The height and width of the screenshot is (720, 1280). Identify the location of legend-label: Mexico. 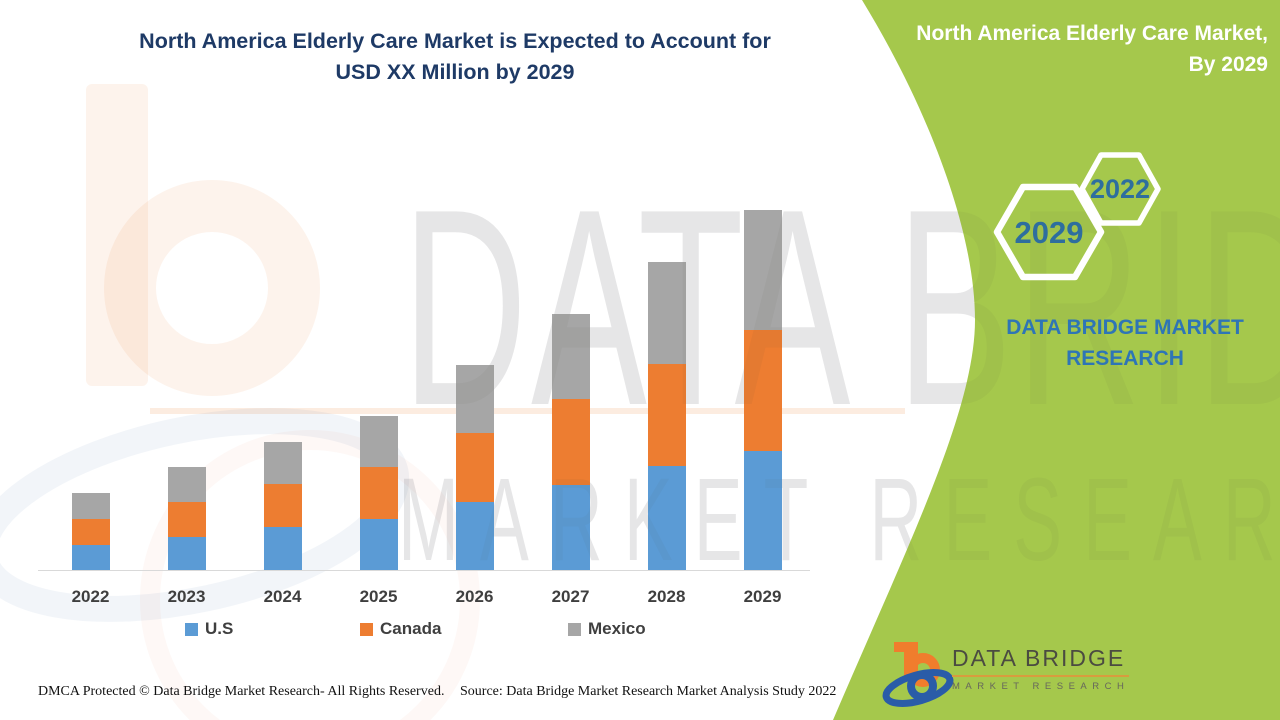
(617, 628).